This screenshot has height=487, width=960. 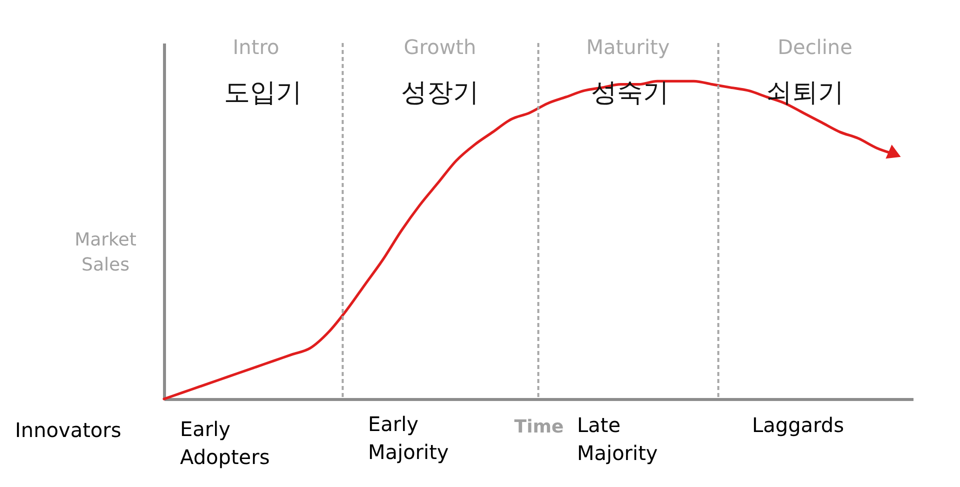 I want to click on text: Early Majority, so click(x=408, y=438).